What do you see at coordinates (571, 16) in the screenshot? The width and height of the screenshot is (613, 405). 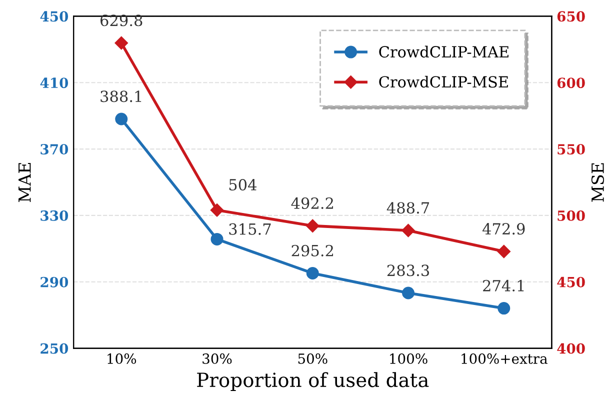 I see `y2-tick-label: 650` at bounding box center [571, 16].